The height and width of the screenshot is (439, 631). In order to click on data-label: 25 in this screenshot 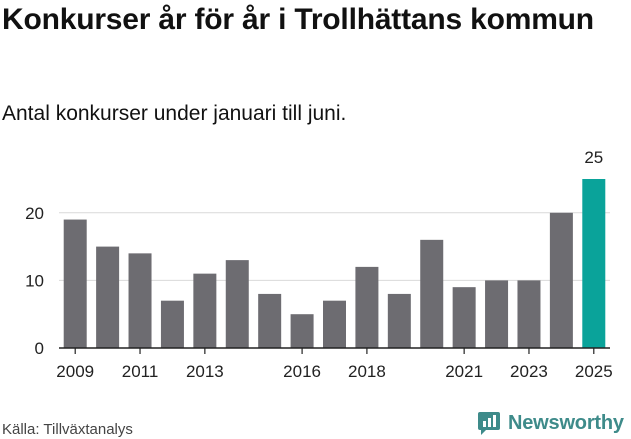, I will do `click(593, 157)`.